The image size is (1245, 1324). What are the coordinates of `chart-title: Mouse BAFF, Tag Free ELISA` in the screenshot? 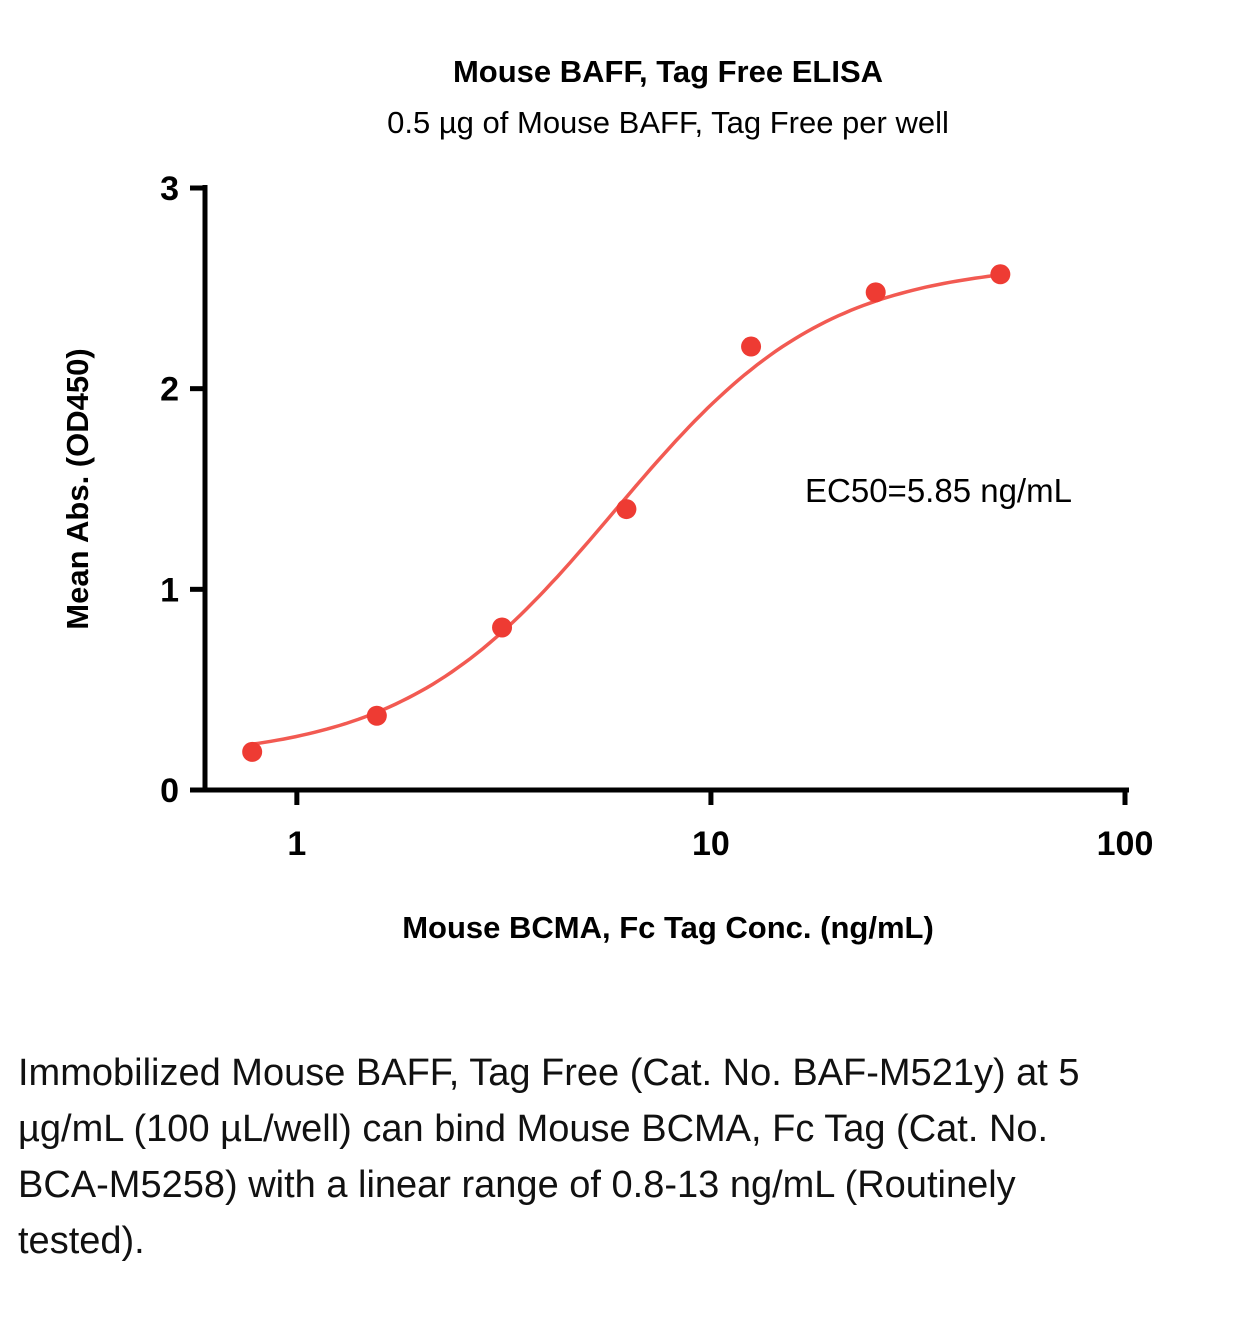 It's located at (668, 71).